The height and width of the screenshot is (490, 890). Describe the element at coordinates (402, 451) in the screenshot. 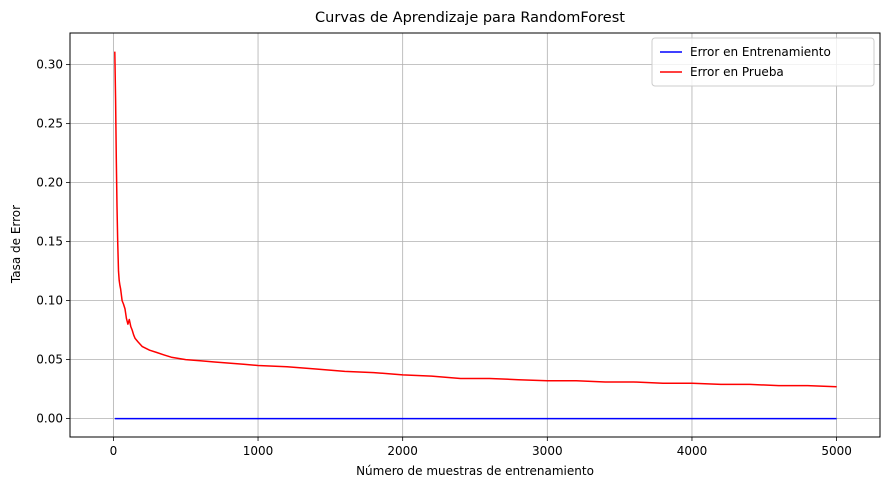

I see `x-tick-label: 2000` at that location.